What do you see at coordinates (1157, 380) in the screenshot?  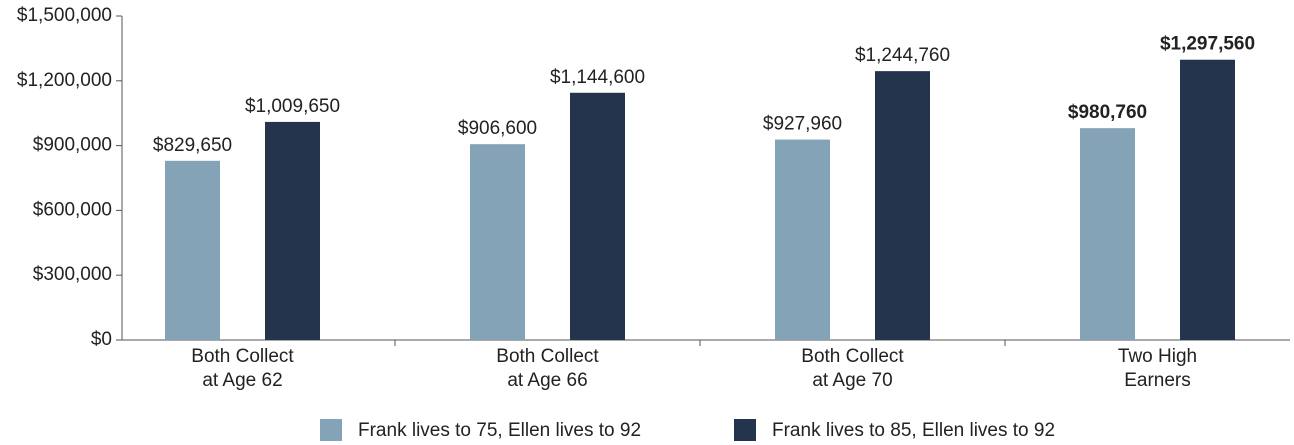 I see `x-tick-label: Earners` at bounding box center [1157, 380].